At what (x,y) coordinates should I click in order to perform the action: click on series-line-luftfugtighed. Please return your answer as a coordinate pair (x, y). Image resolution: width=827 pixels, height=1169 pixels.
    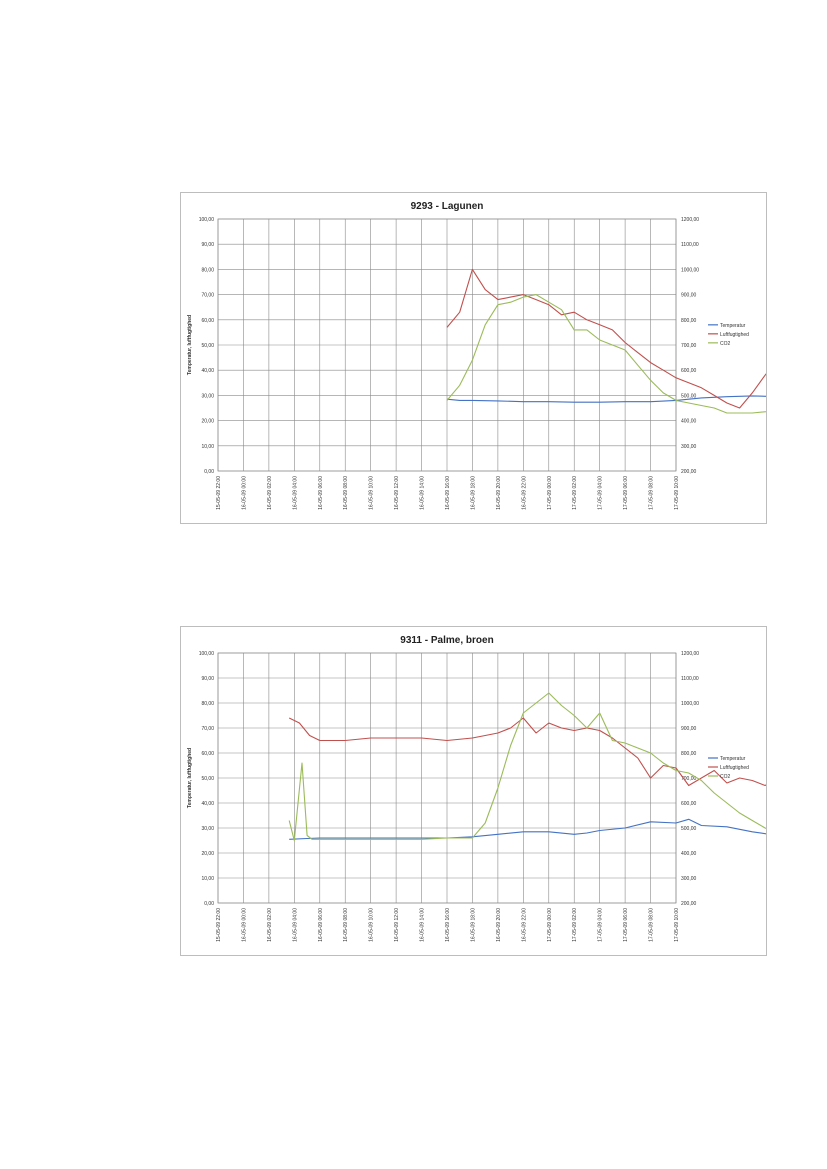
    Looking at the image, I should click on (606, 338).